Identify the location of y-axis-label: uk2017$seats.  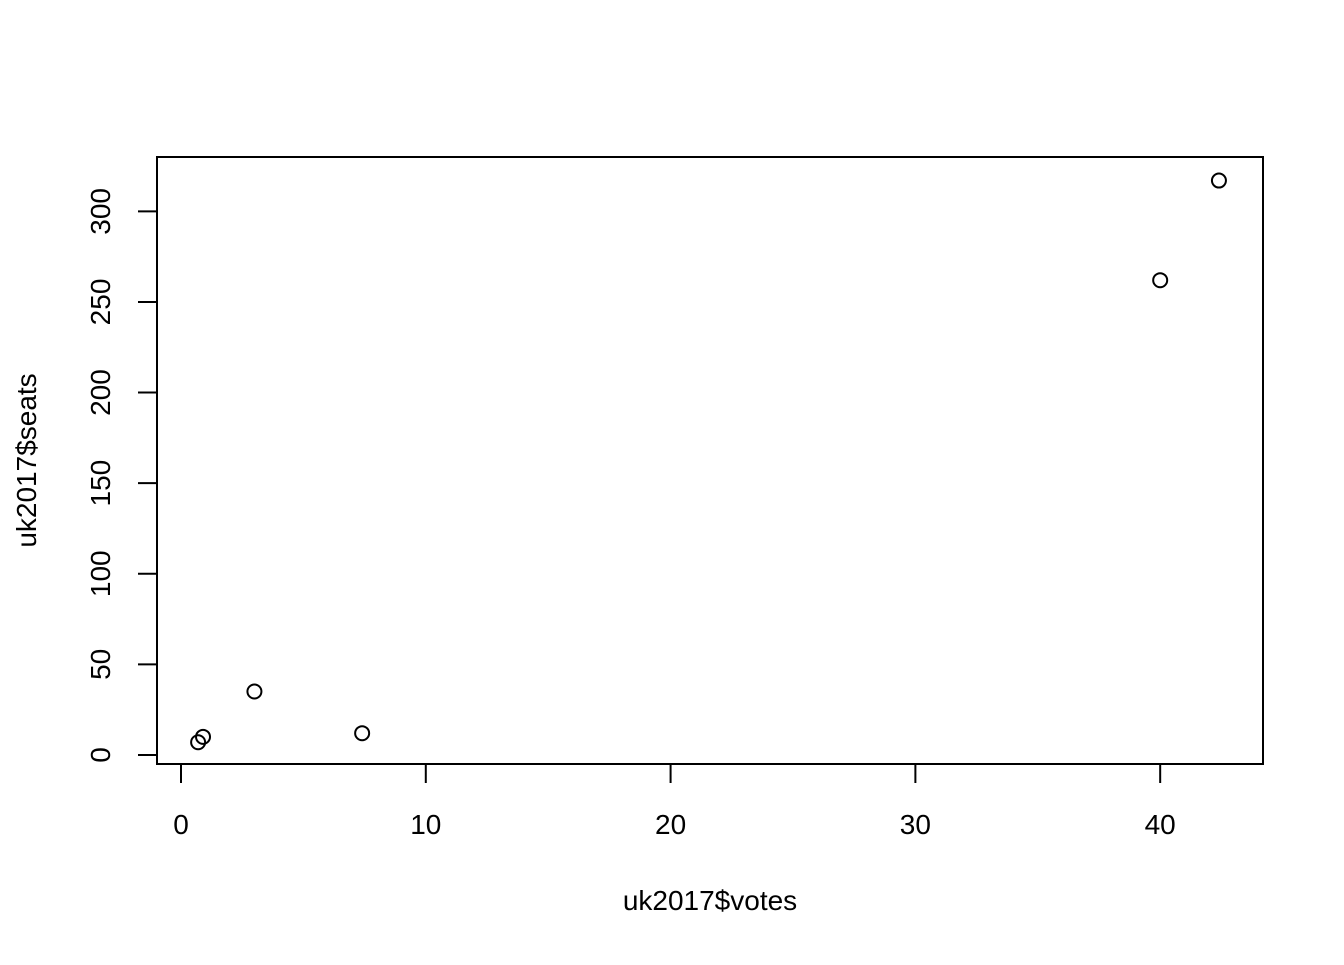
(26, 460).